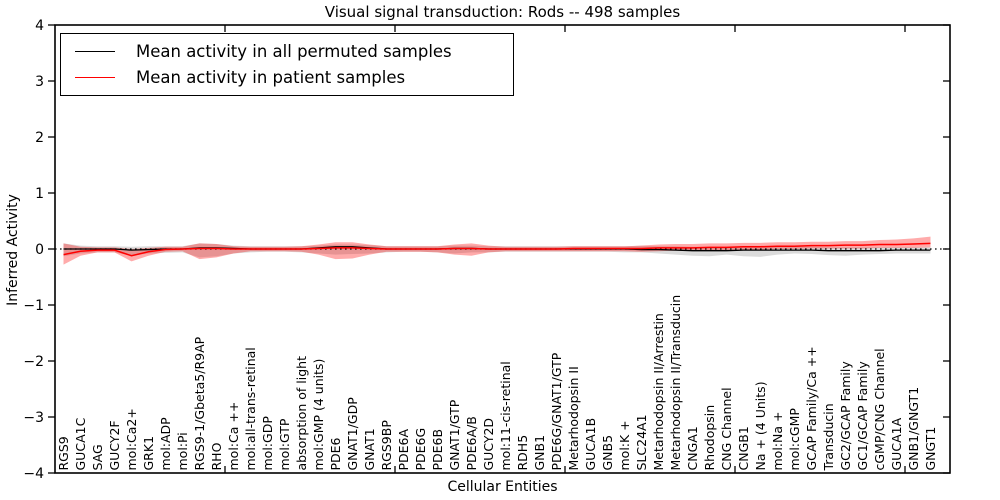  Describe the element at coordinates (335, 453) in the screenshot. I see `svg-text: PDE6` at that location.